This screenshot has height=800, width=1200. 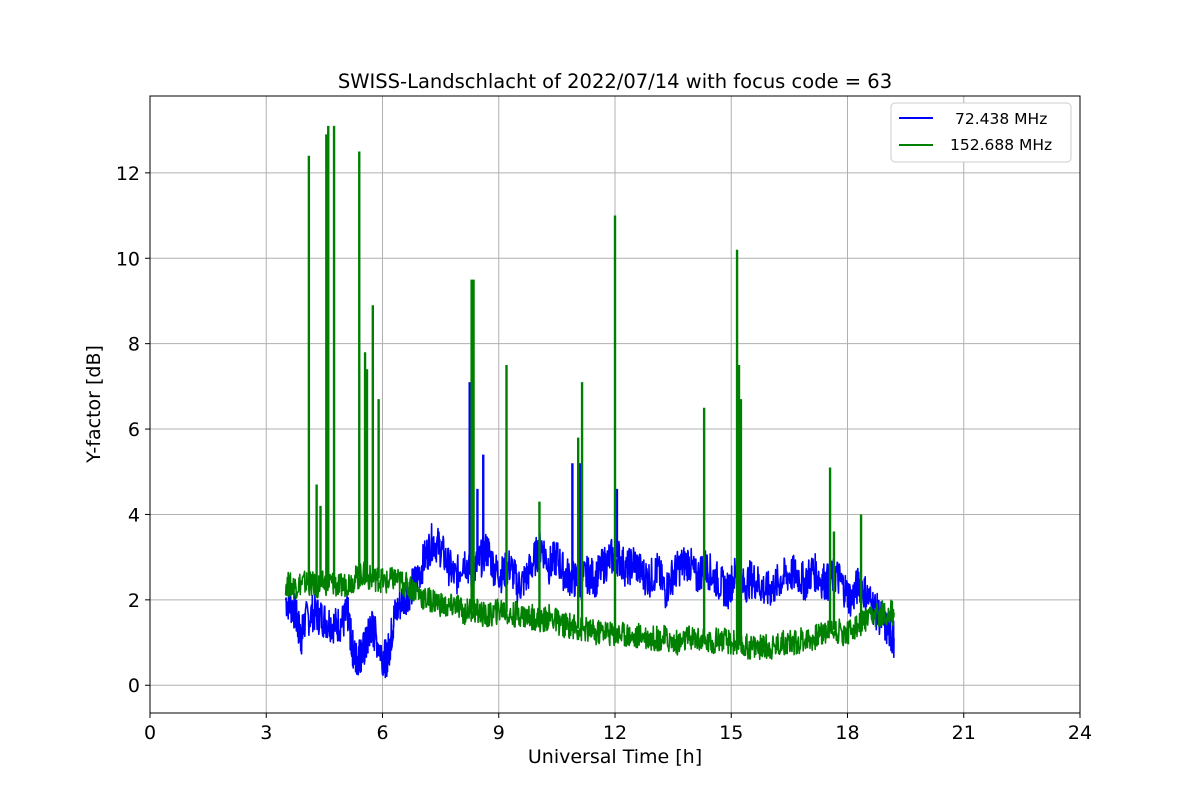 I want to click on y-axis: 0 2 4 6 8 10 12, so click(x=133, y=430).